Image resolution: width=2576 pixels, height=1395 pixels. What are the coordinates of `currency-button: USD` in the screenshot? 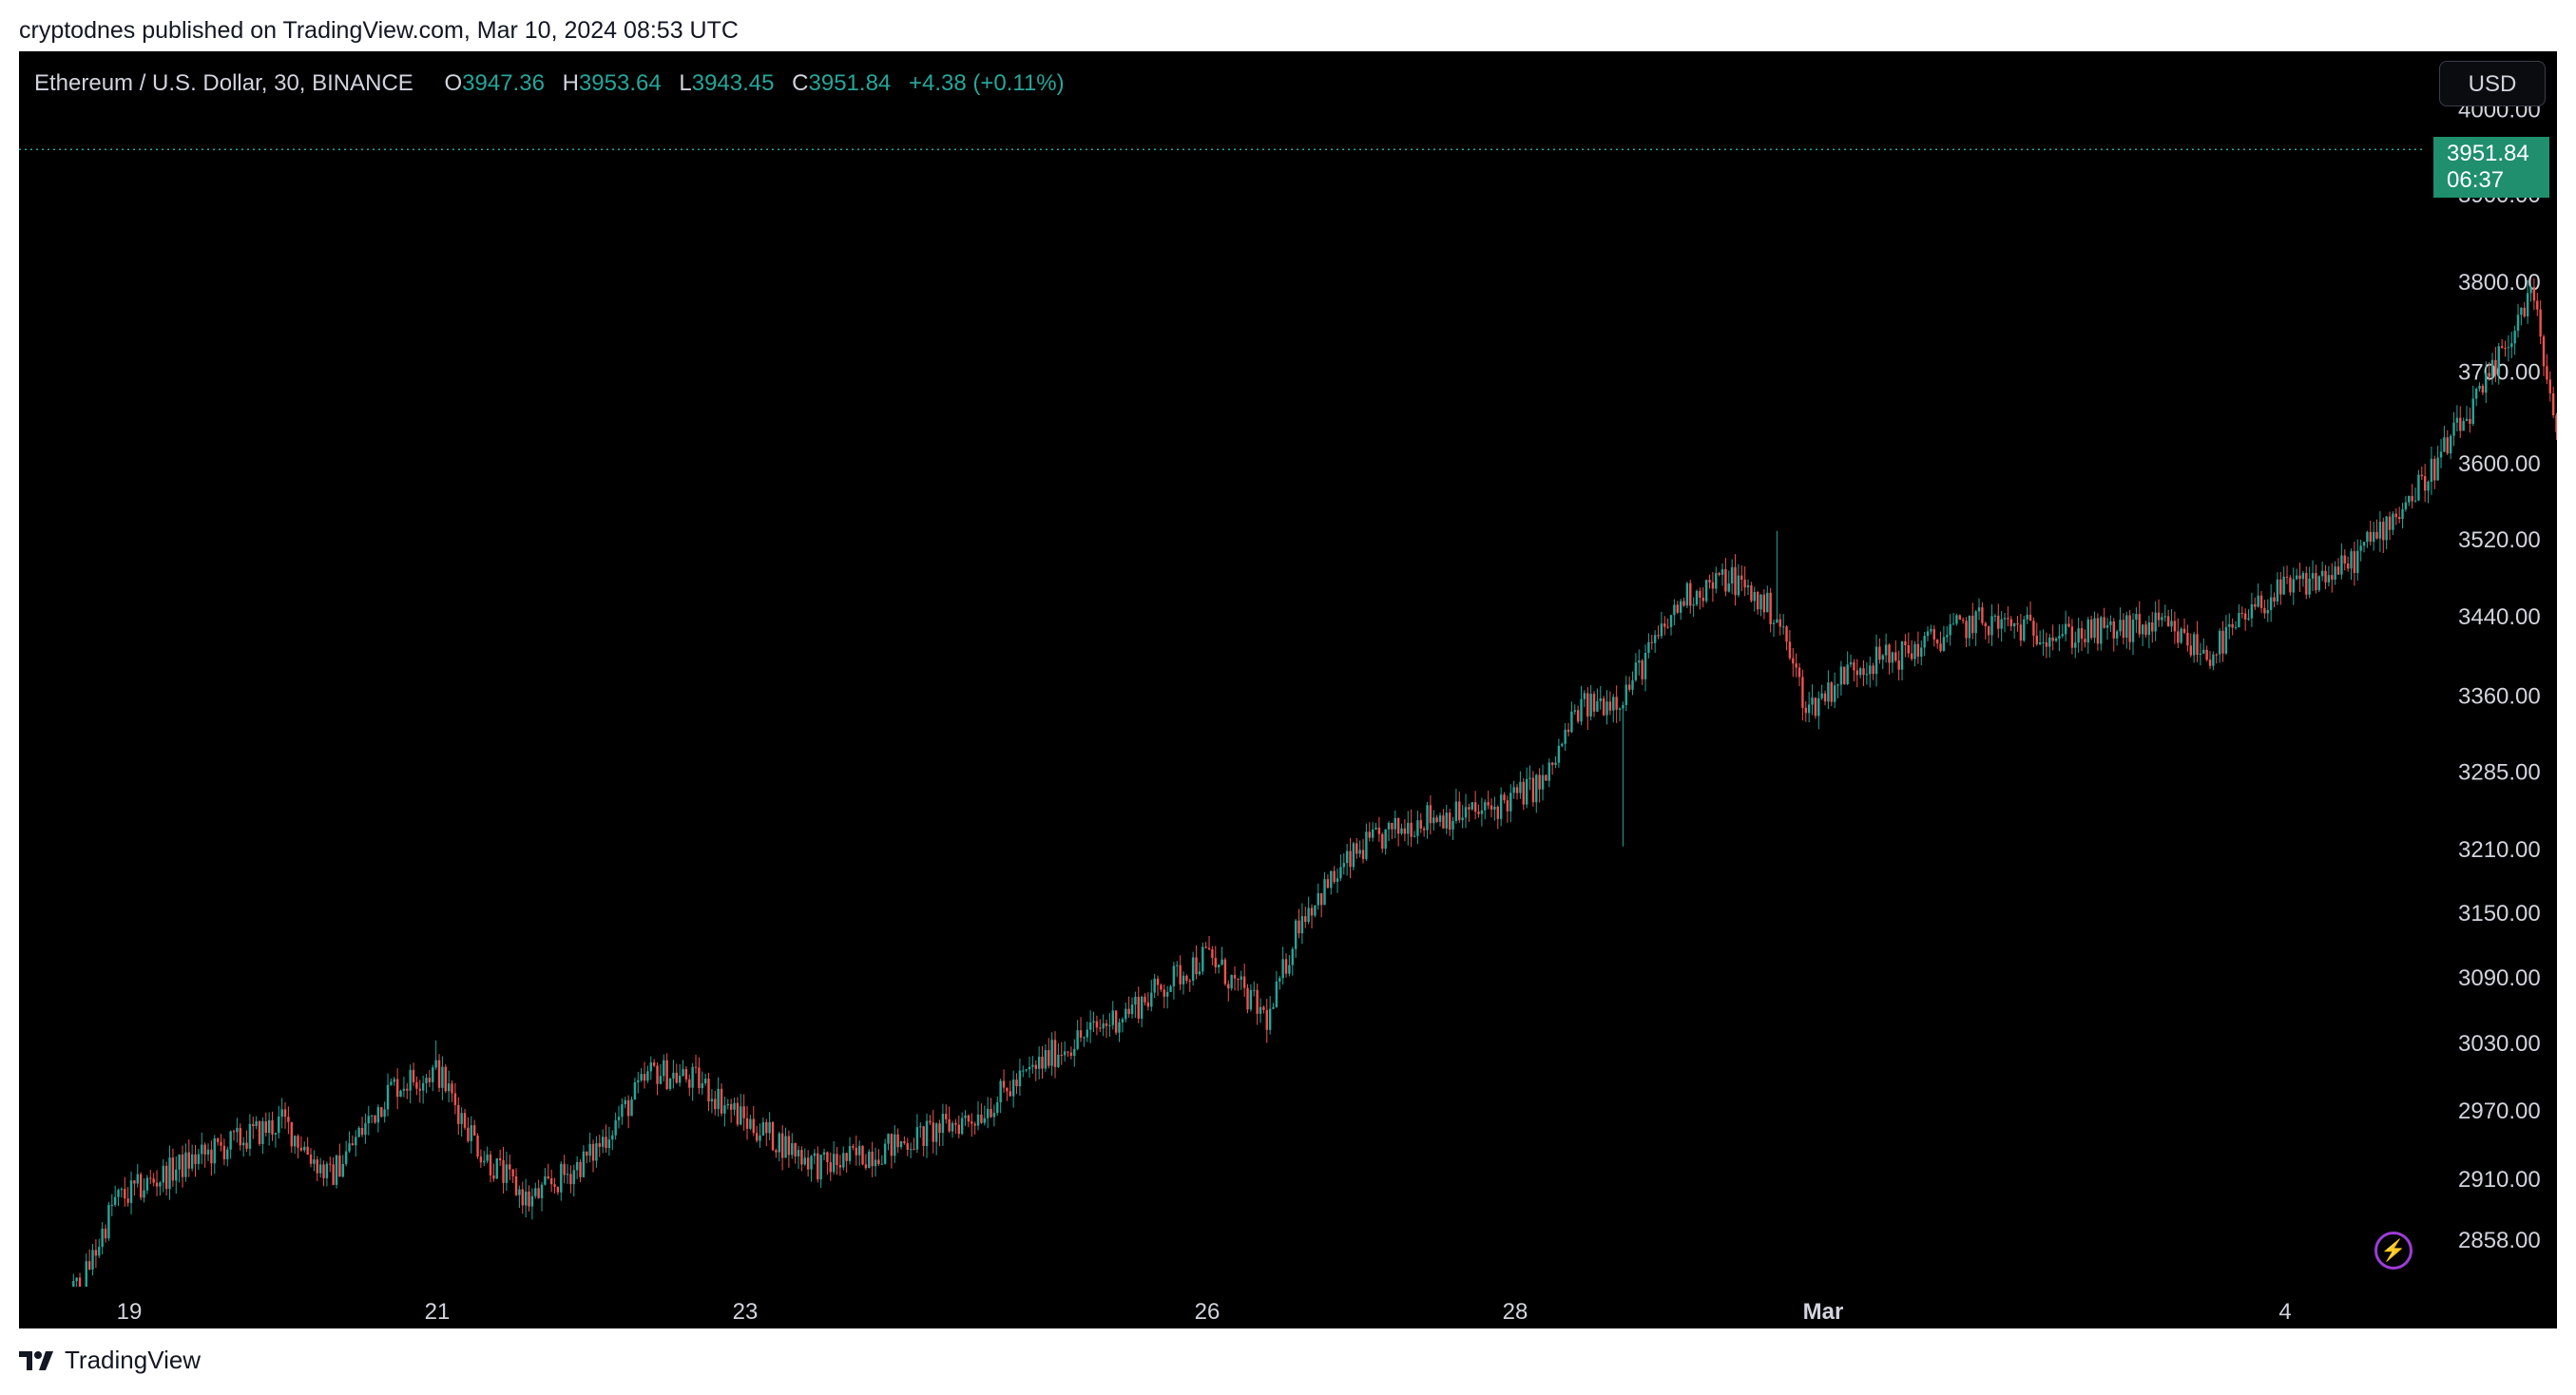 It's located at (2492, 83).